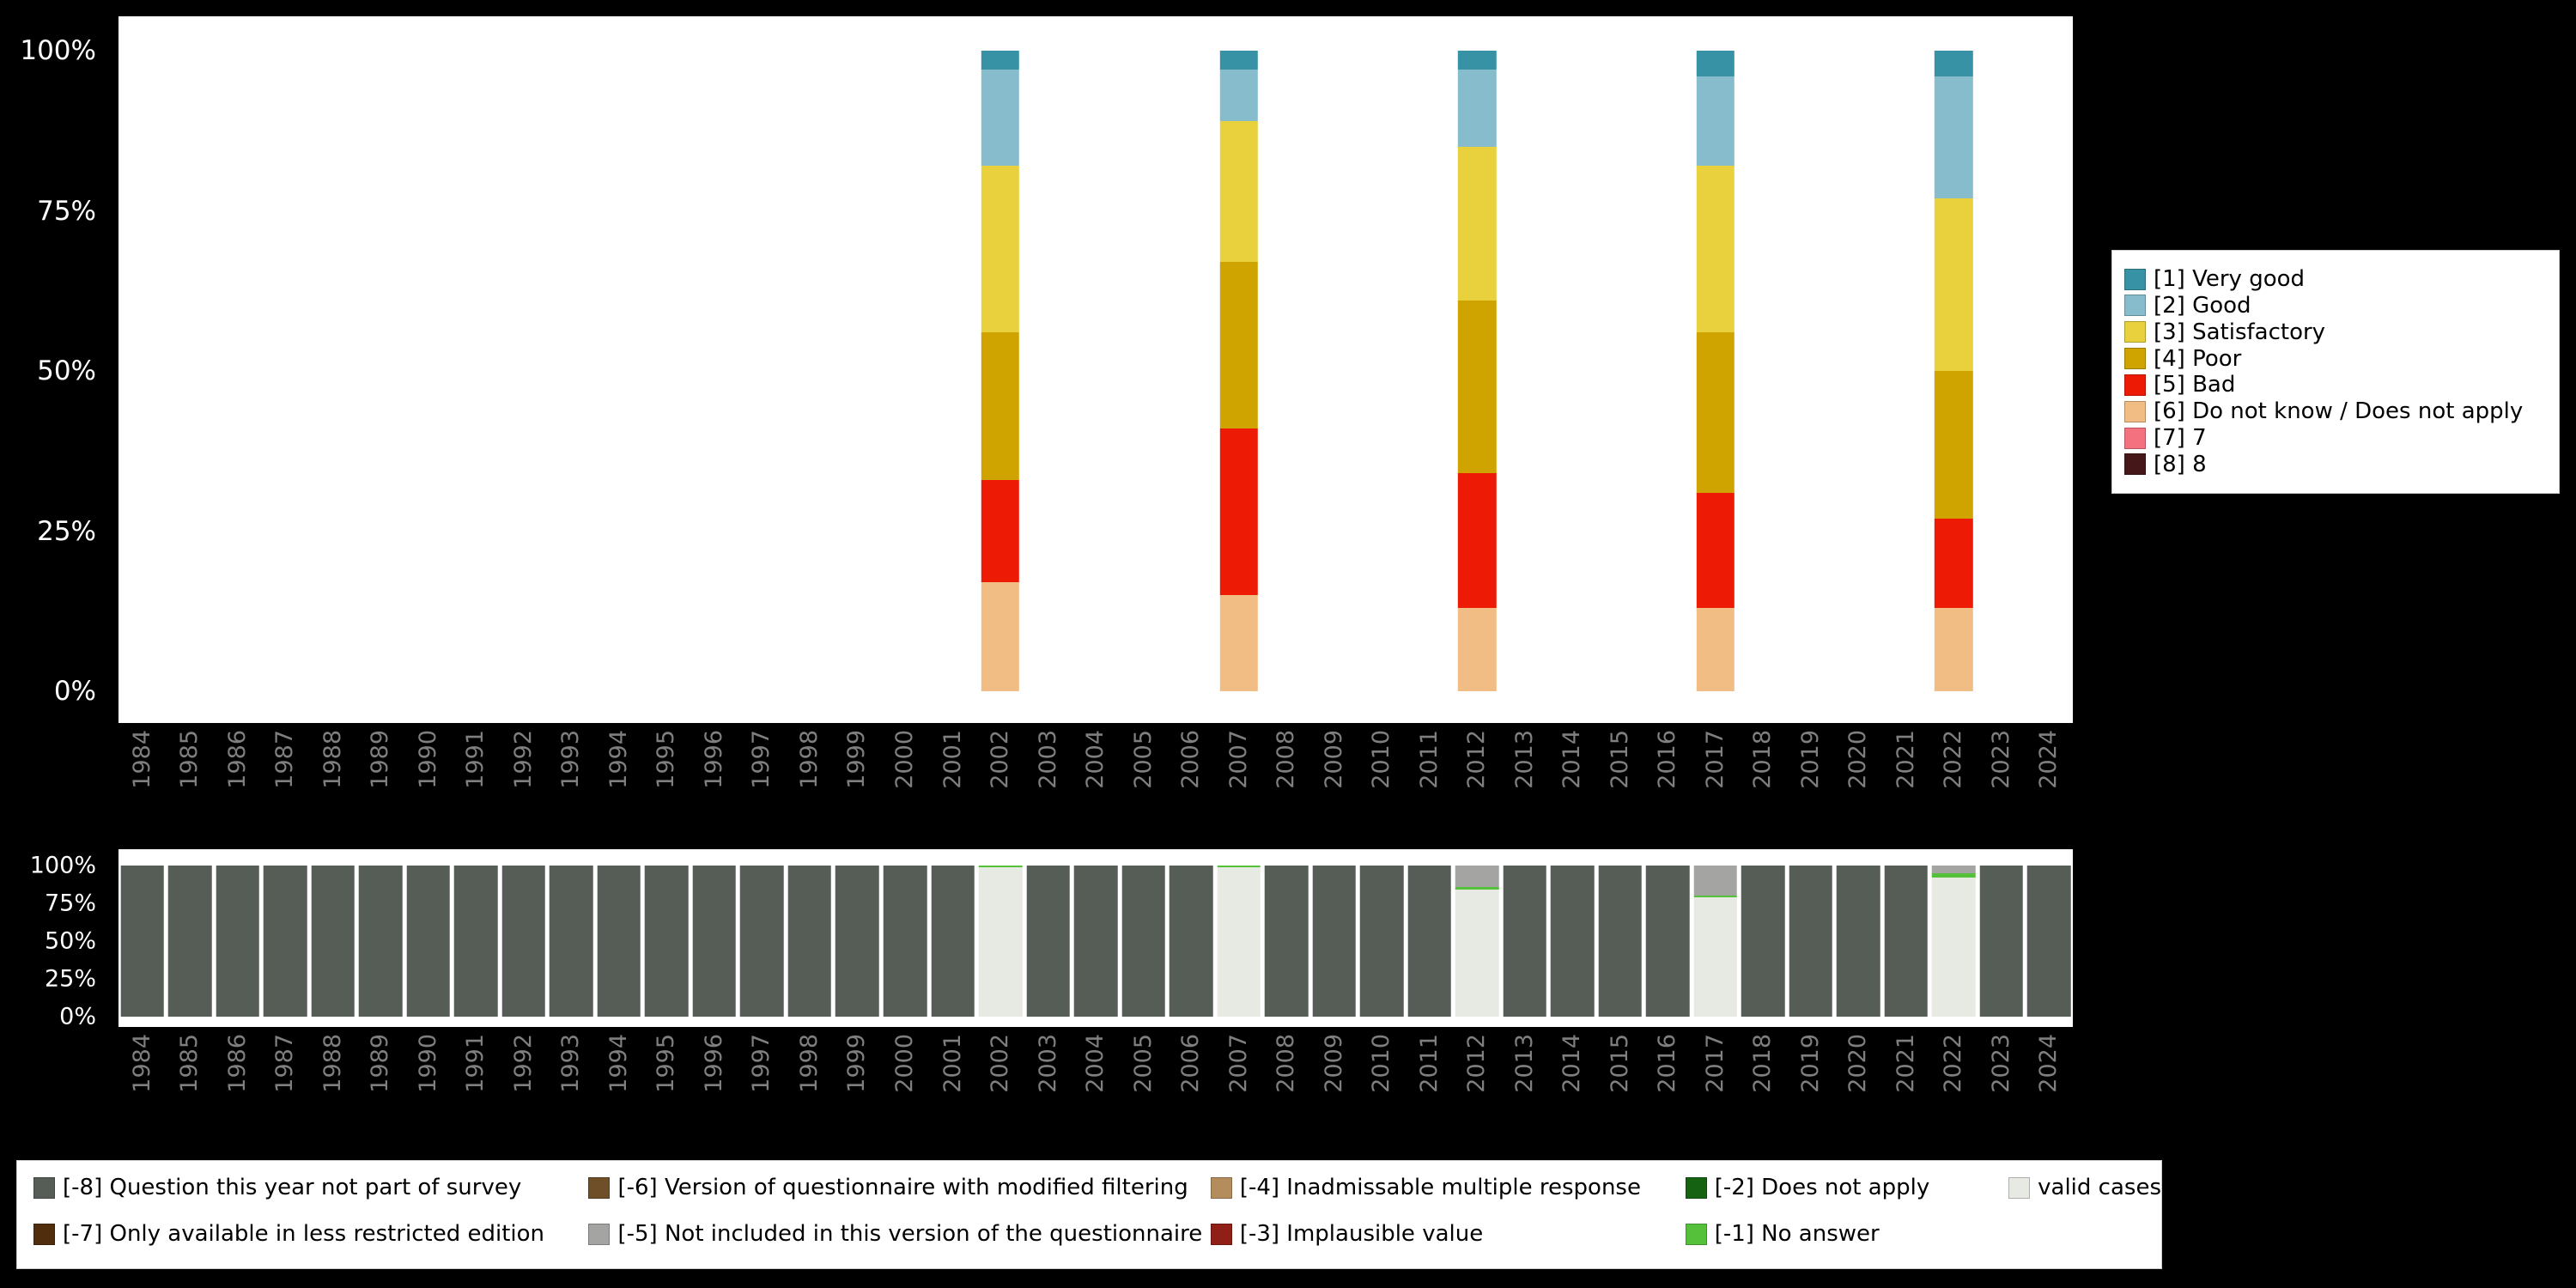  Describe the element at coordinates (618, 1063) in the screenshot. I see `x-tick-label: 1994` at that location.